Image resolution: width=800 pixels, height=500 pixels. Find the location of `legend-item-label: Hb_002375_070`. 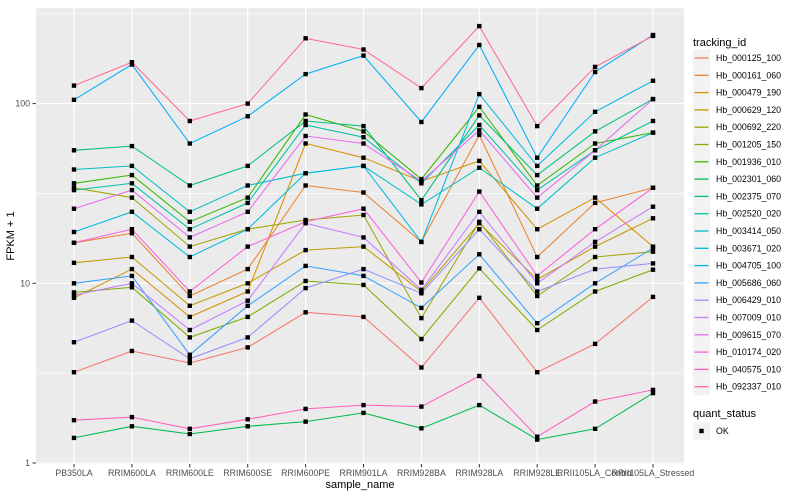

legend-item-label: Hb_002375_070 is located at coordinates (748, 196).